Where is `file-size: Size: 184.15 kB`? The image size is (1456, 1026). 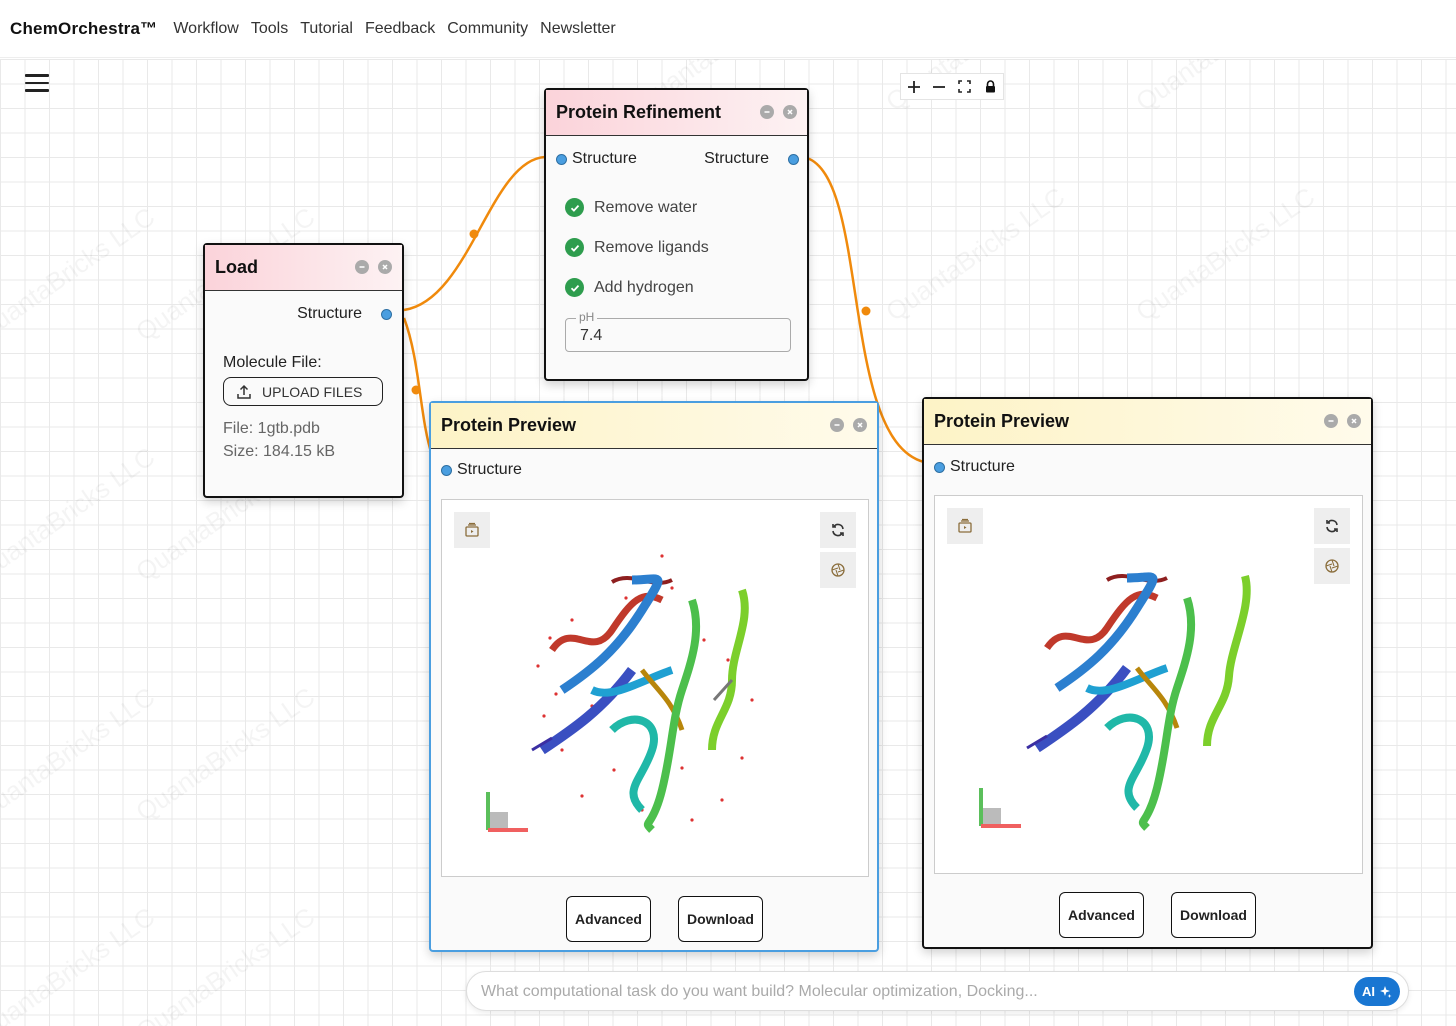
file-size: Size: 184.15 kB is located at coordinates (279, 451).